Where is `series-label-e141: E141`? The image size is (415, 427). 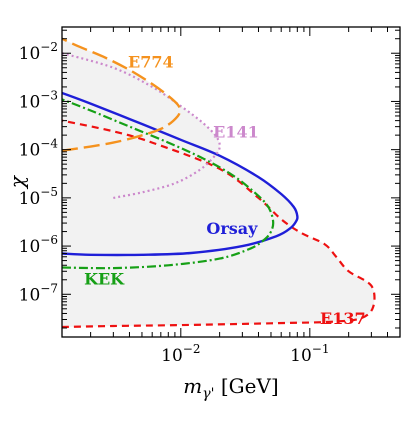
series-label-e141: E141 is located at coordinates (236, 131).